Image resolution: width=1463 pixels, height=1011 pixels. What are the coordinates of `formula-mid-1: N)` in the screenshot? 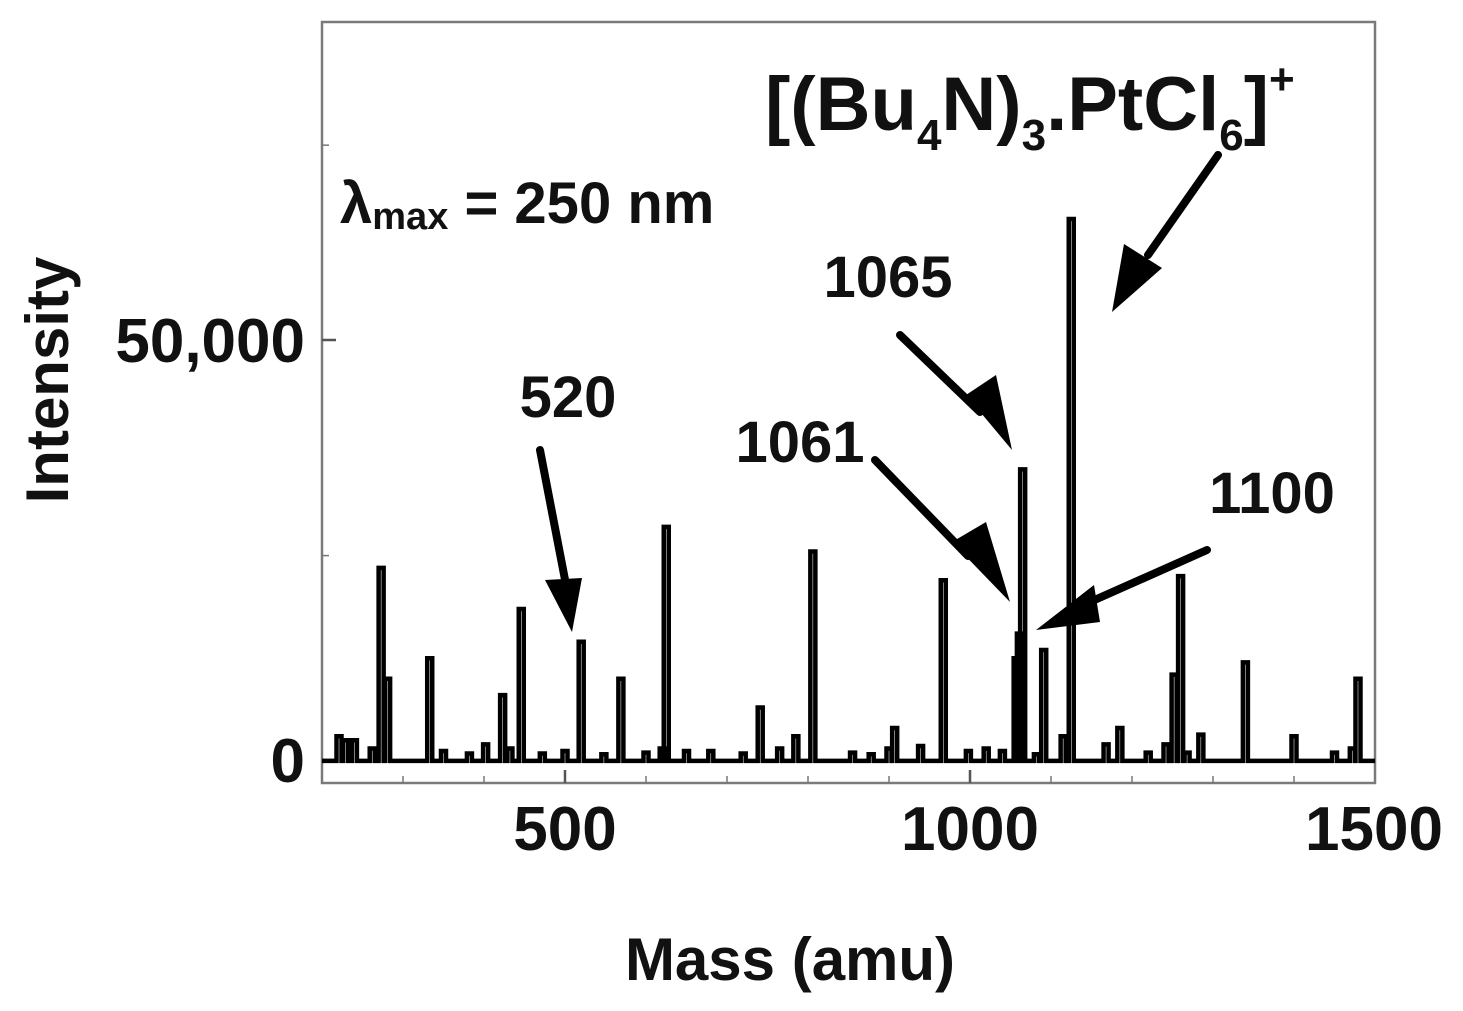 It's located at (981, 104).